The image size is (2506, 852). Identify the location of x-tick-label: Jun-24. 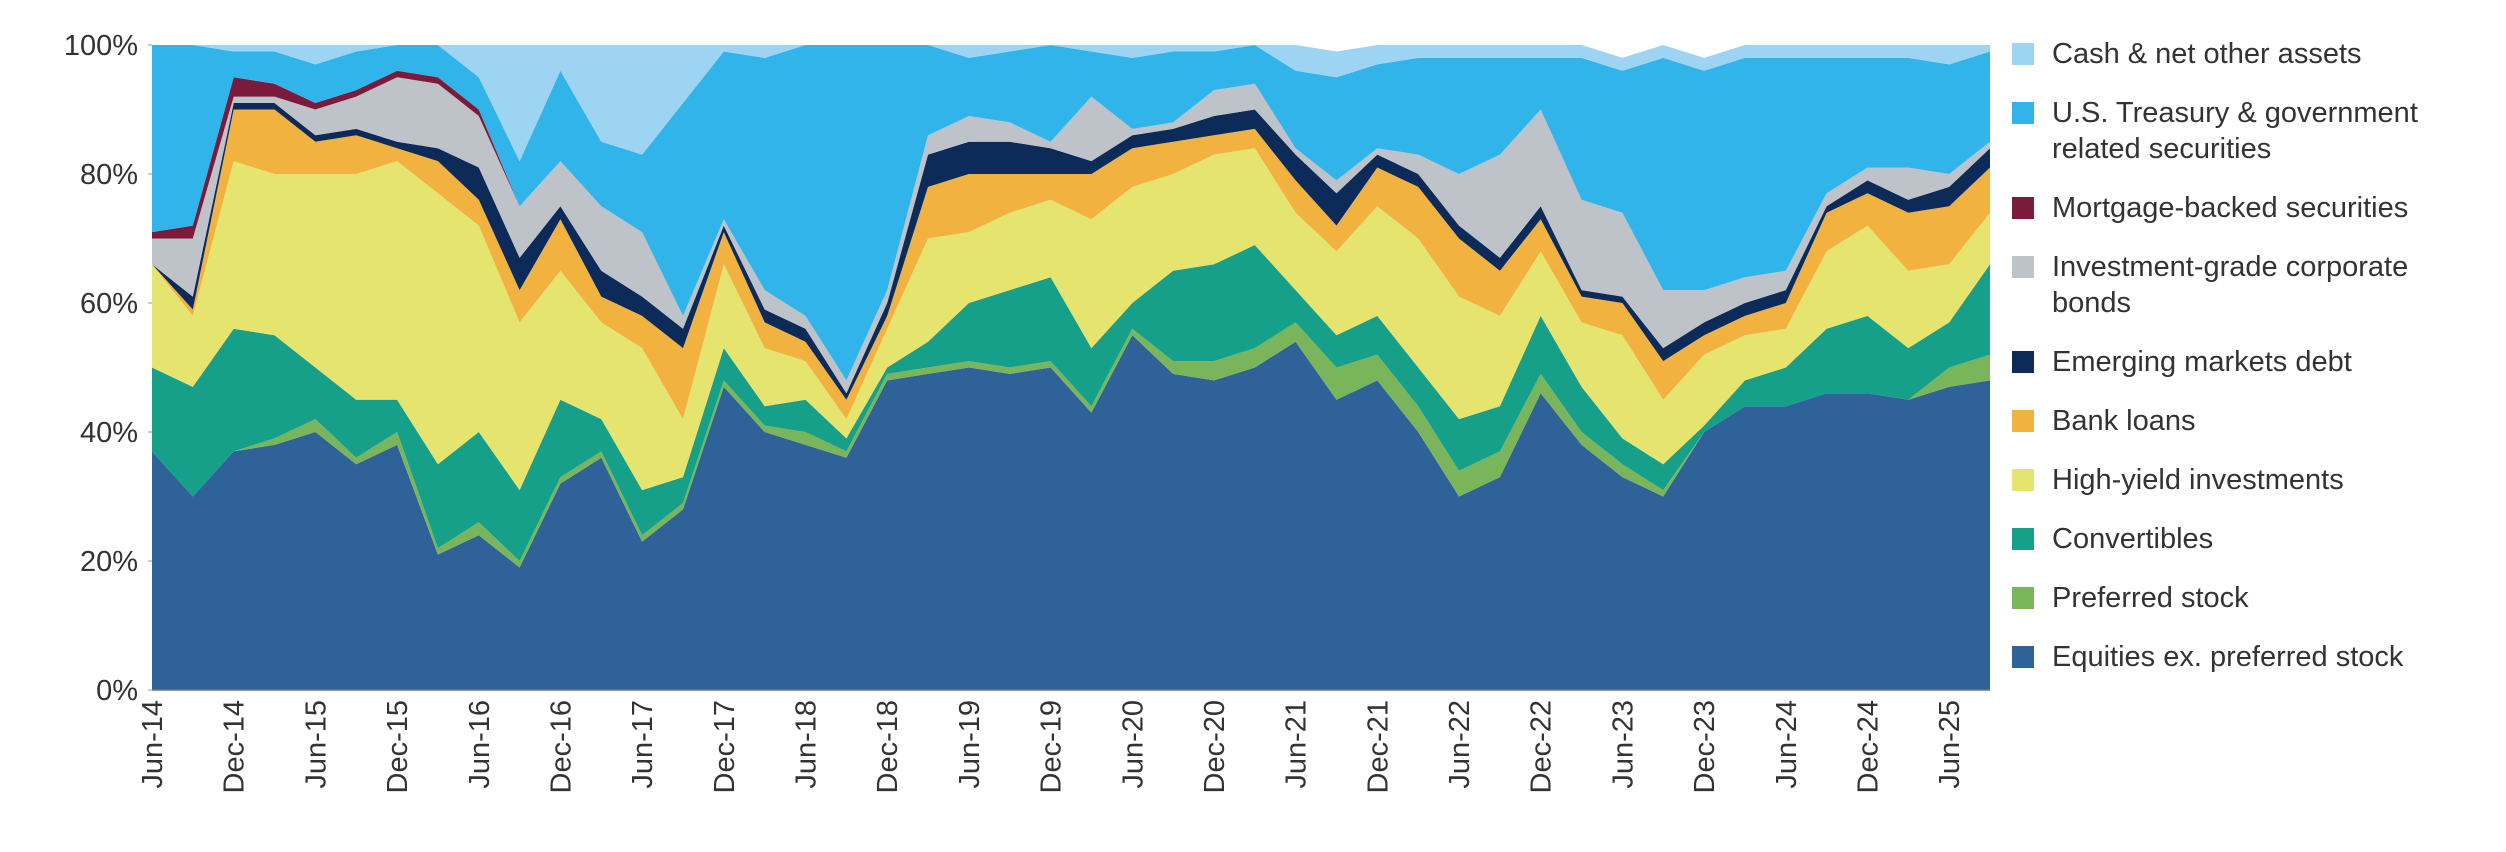
(1787, 744).